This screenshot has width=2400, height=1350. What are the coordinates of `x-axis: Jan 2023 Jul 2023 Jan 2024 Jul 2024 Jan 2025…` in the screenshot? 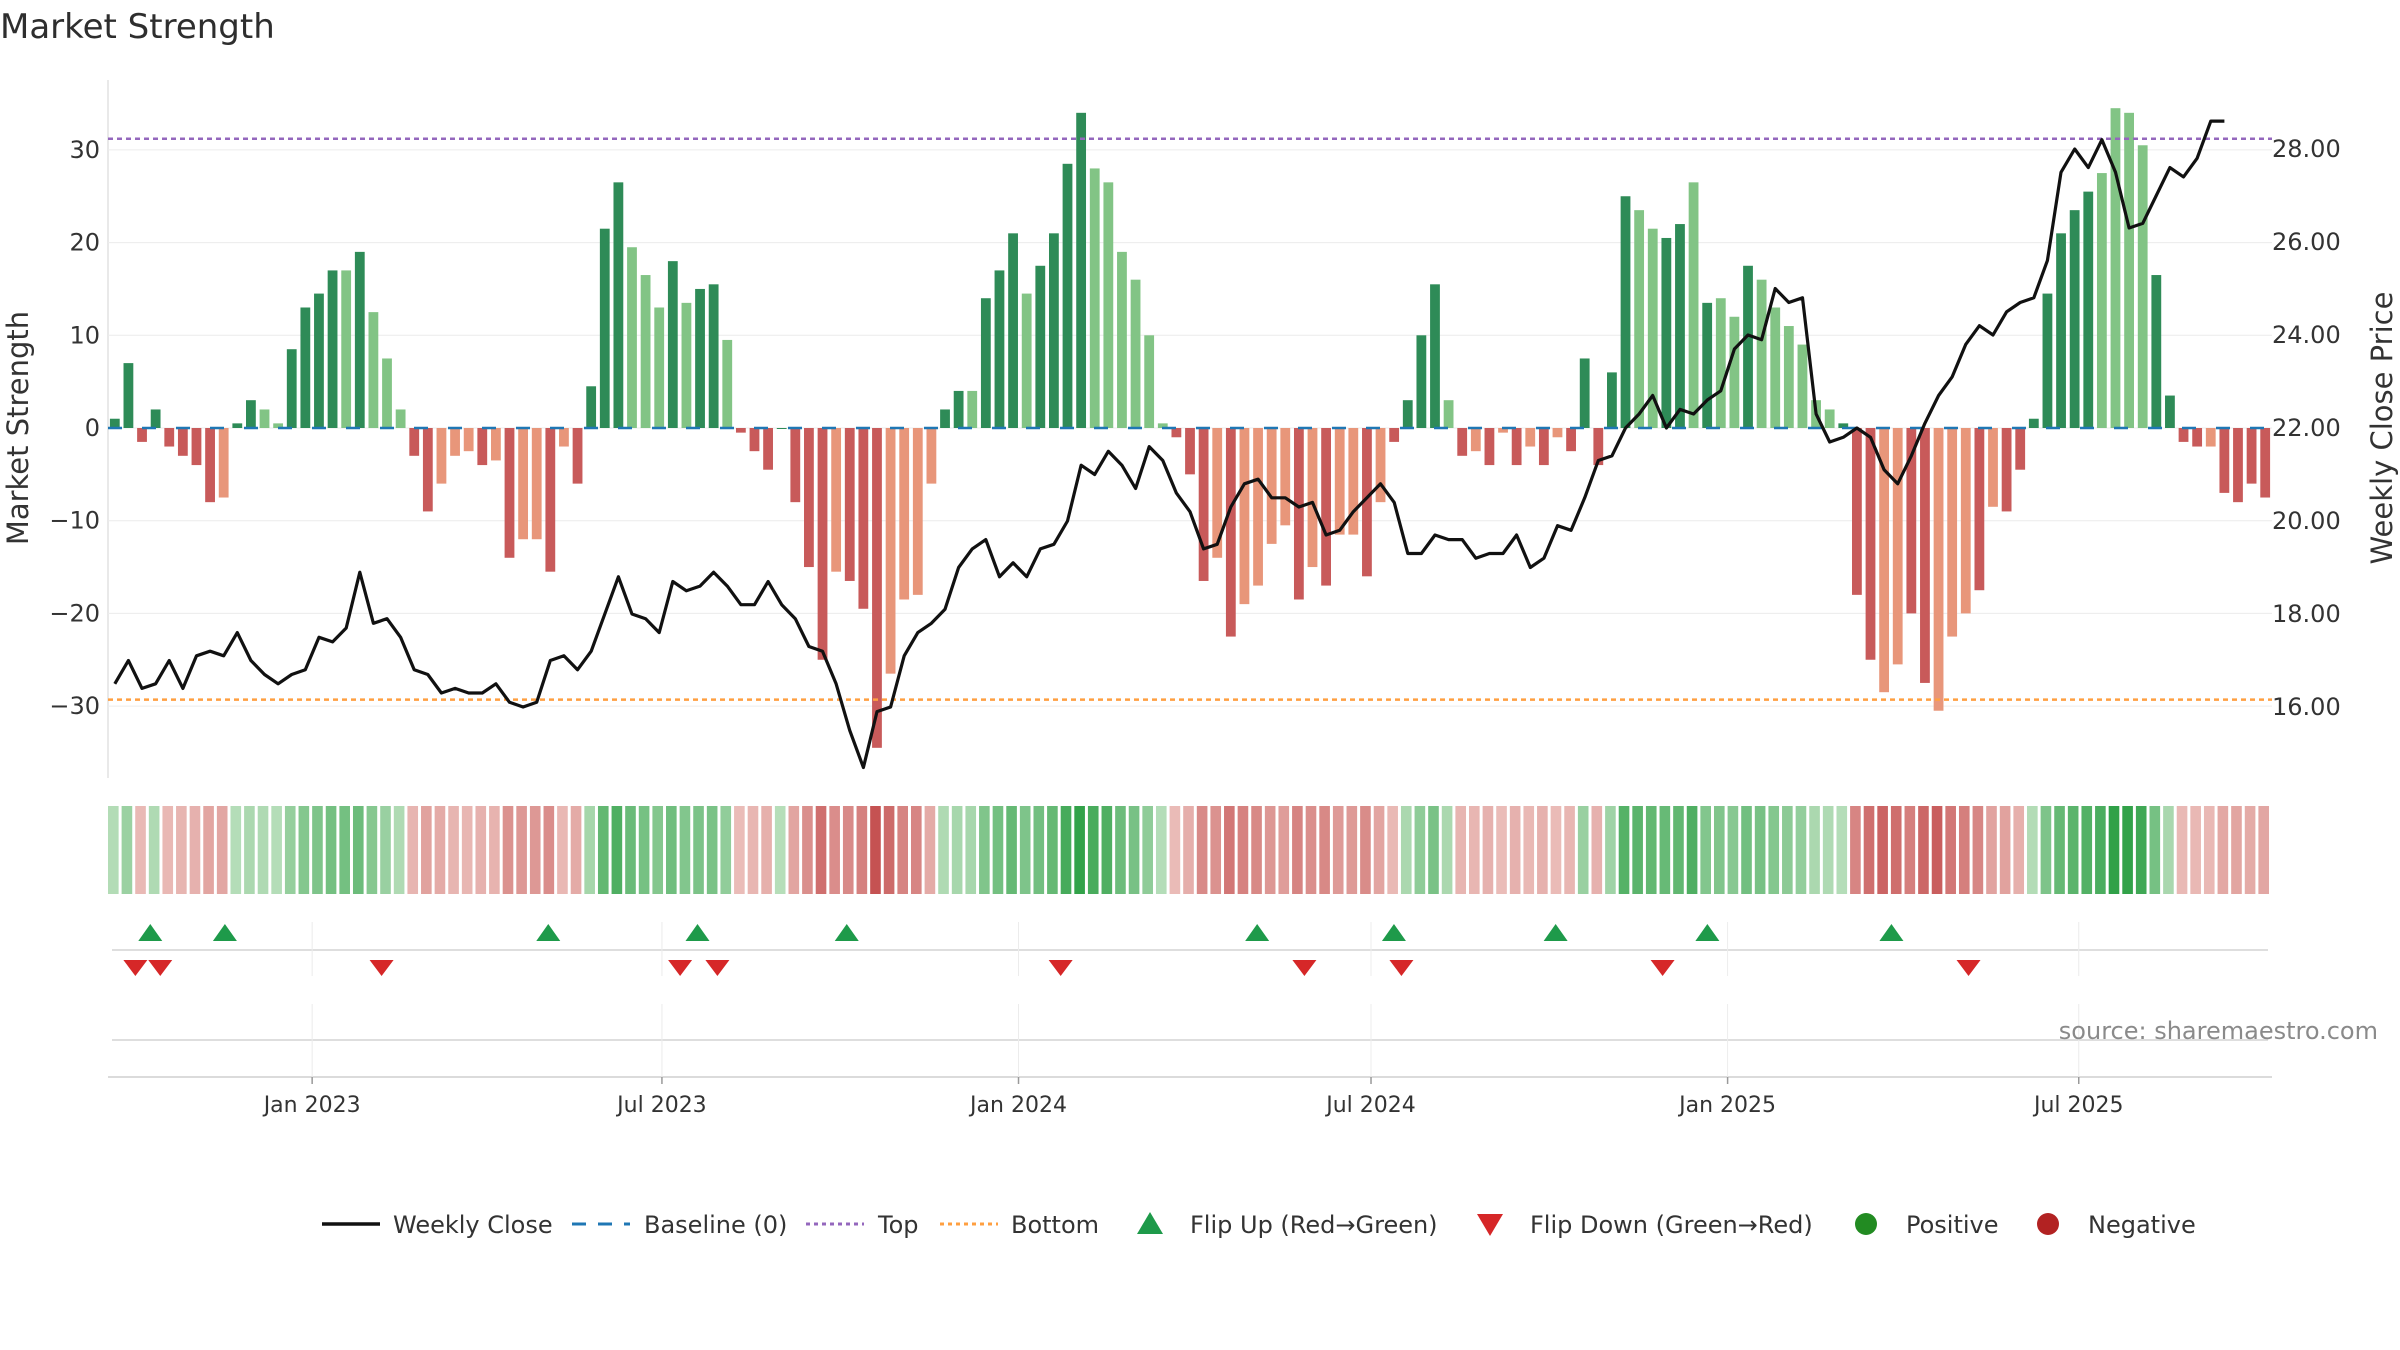 It's located at (1193, 1097).